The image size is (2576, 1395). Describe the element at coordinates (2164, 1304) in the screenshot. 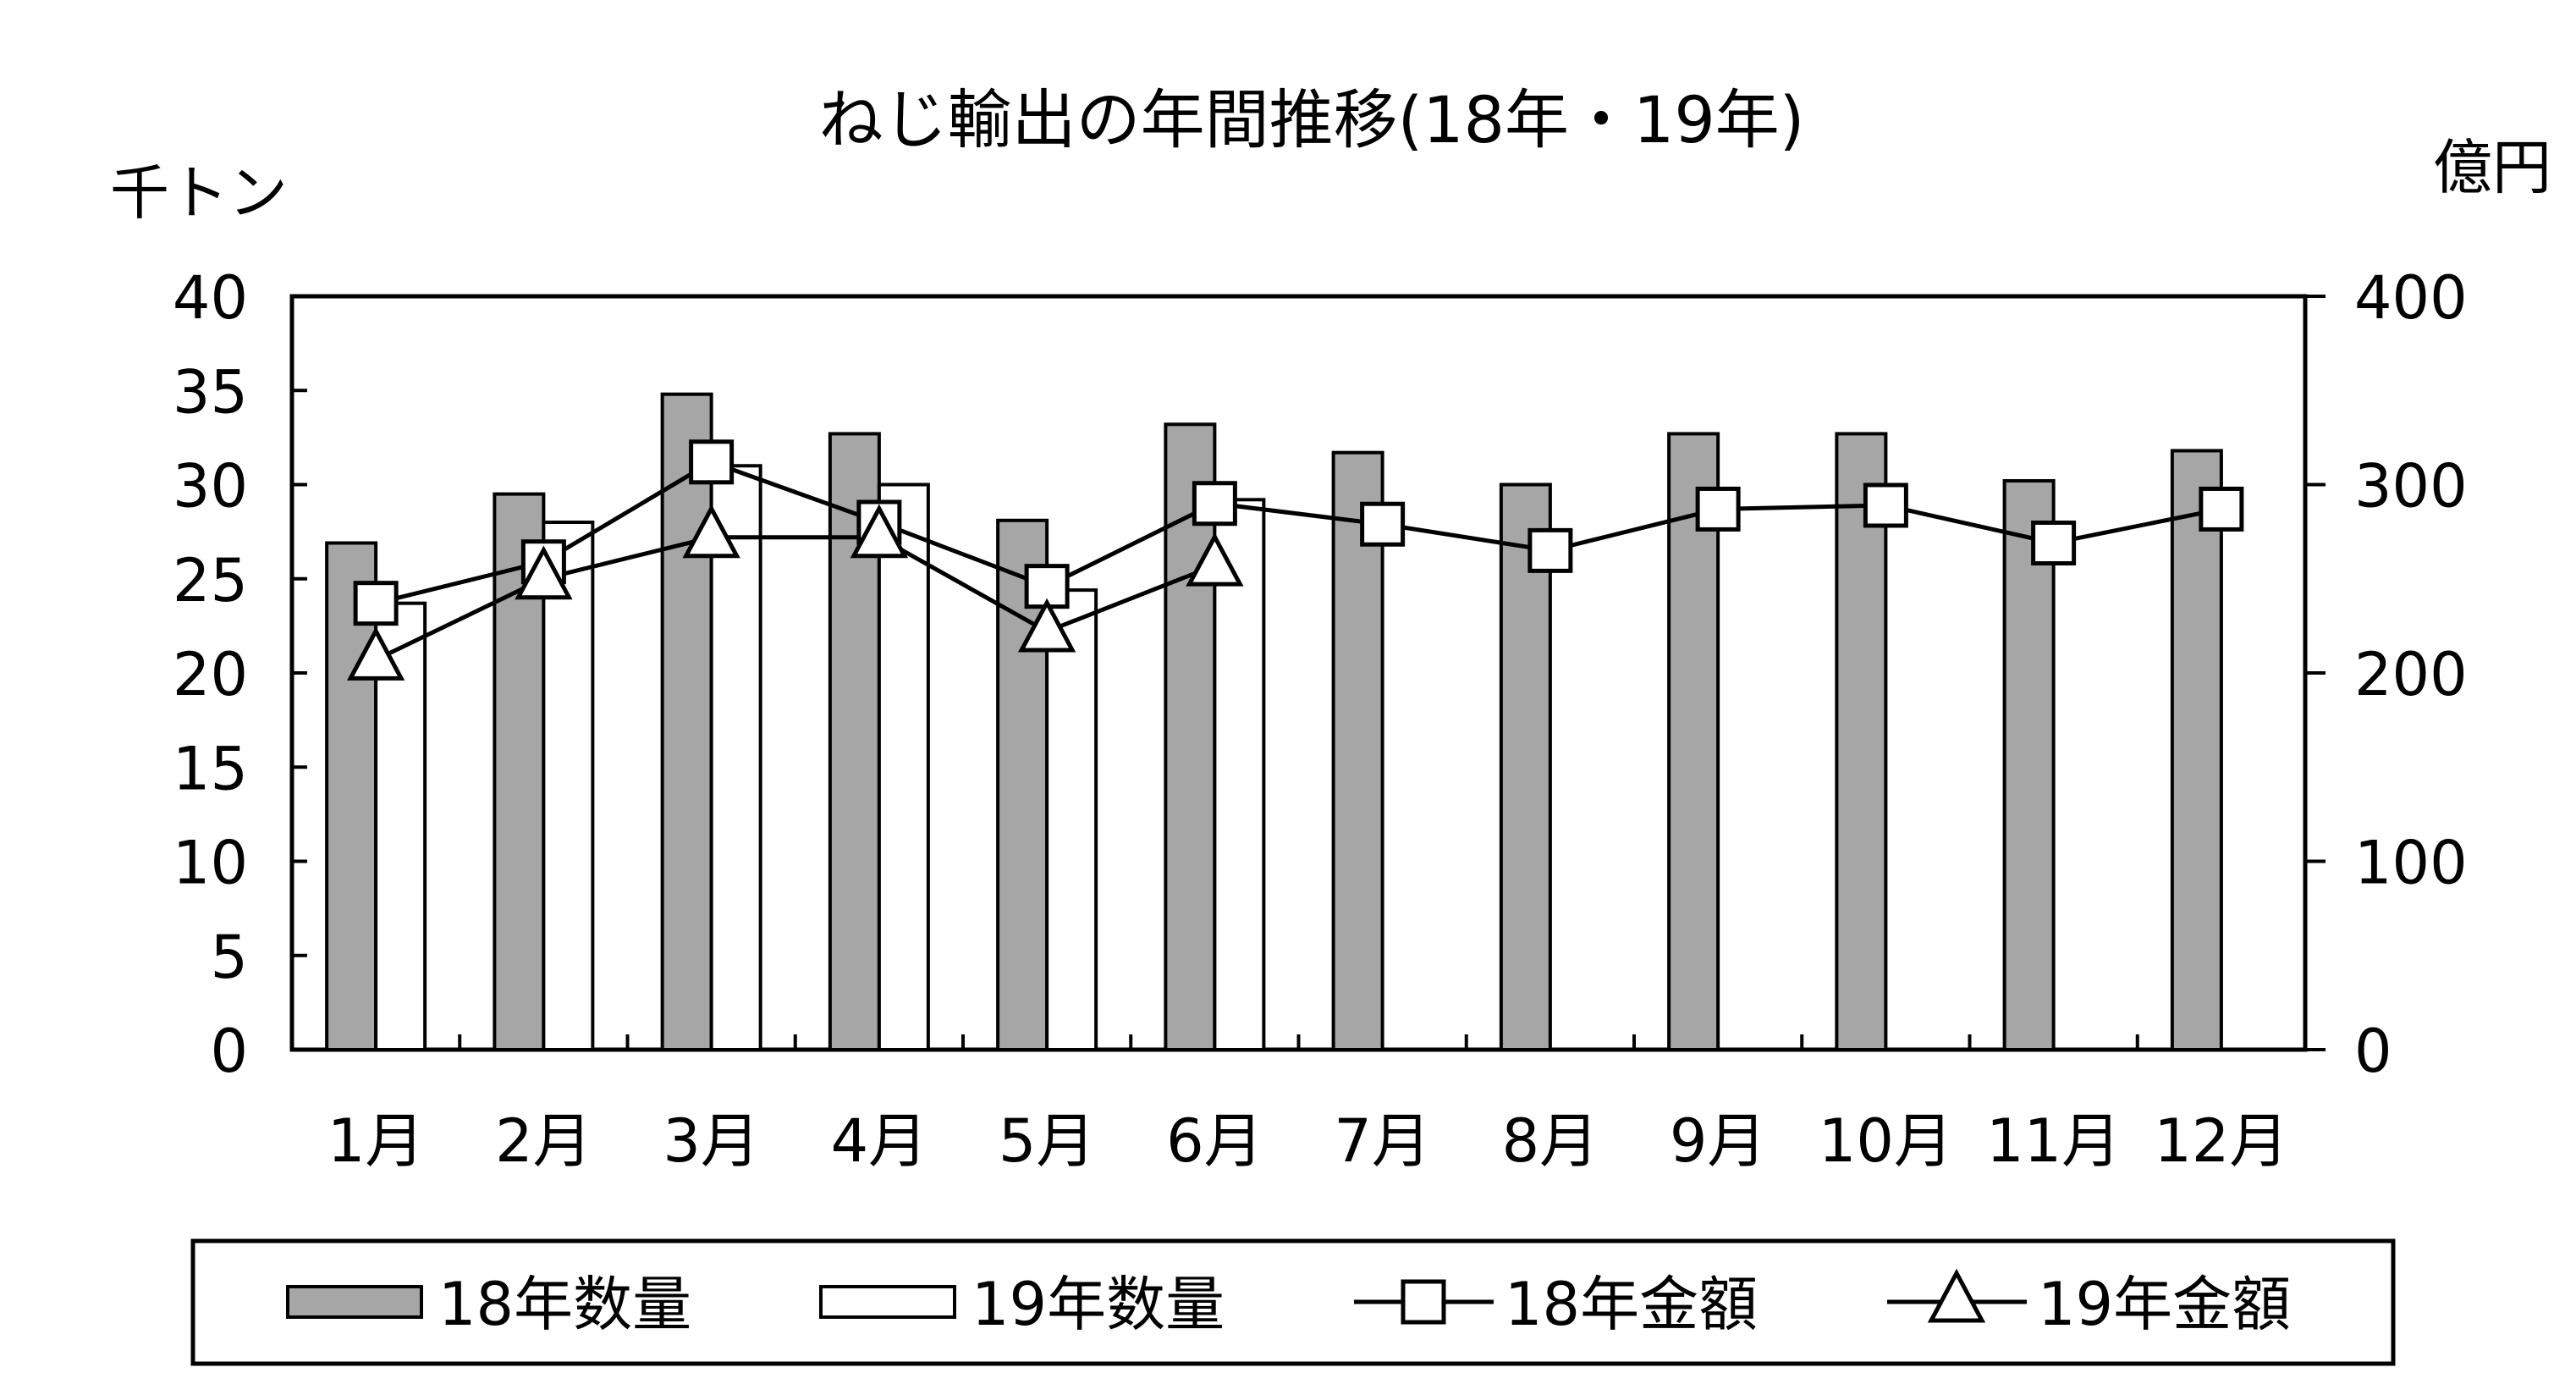

I see `legend-label: 19年金額` at that location.